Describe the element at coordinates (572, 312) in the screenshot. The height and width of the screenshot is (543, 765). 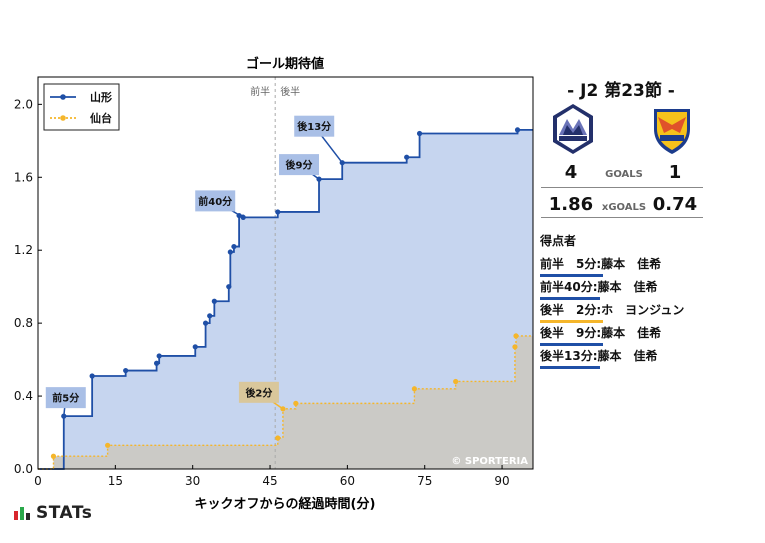
I see `scorer-time: 後半 2分:` at that location.